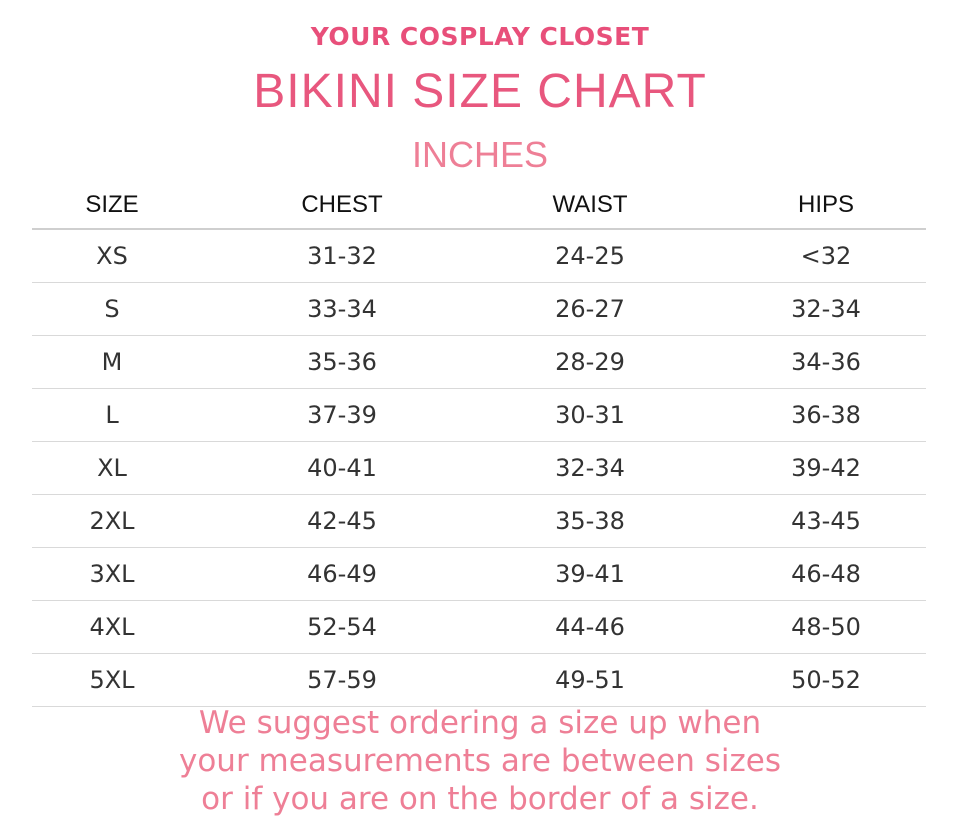 The height and width of the screenshot is (832, 960). What do you see at coordinates (480, 799) in the screenshot?
I see `sizing-advice-line: or if you are on the border of a size.` at bounding box center [480, 799].